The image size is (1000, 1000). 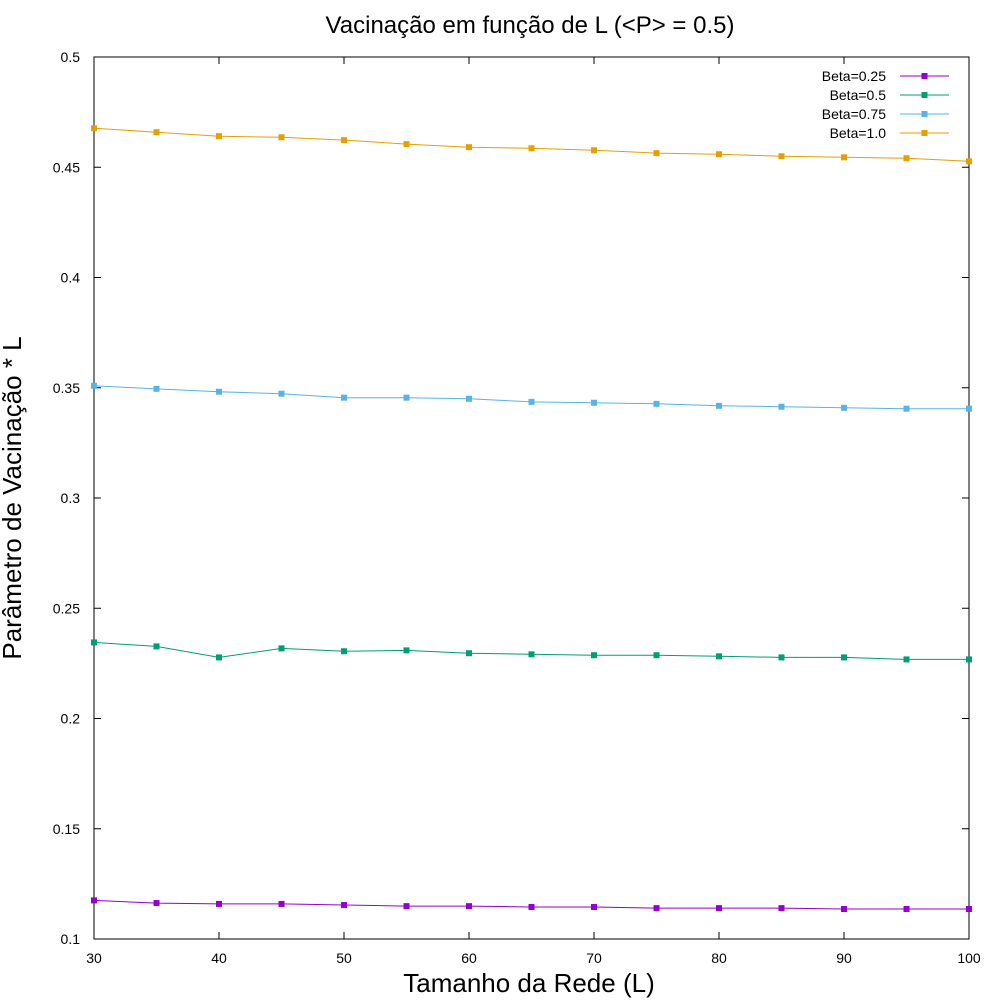 I want to click on x-tick-label: 90, so click(x=844, y=958).